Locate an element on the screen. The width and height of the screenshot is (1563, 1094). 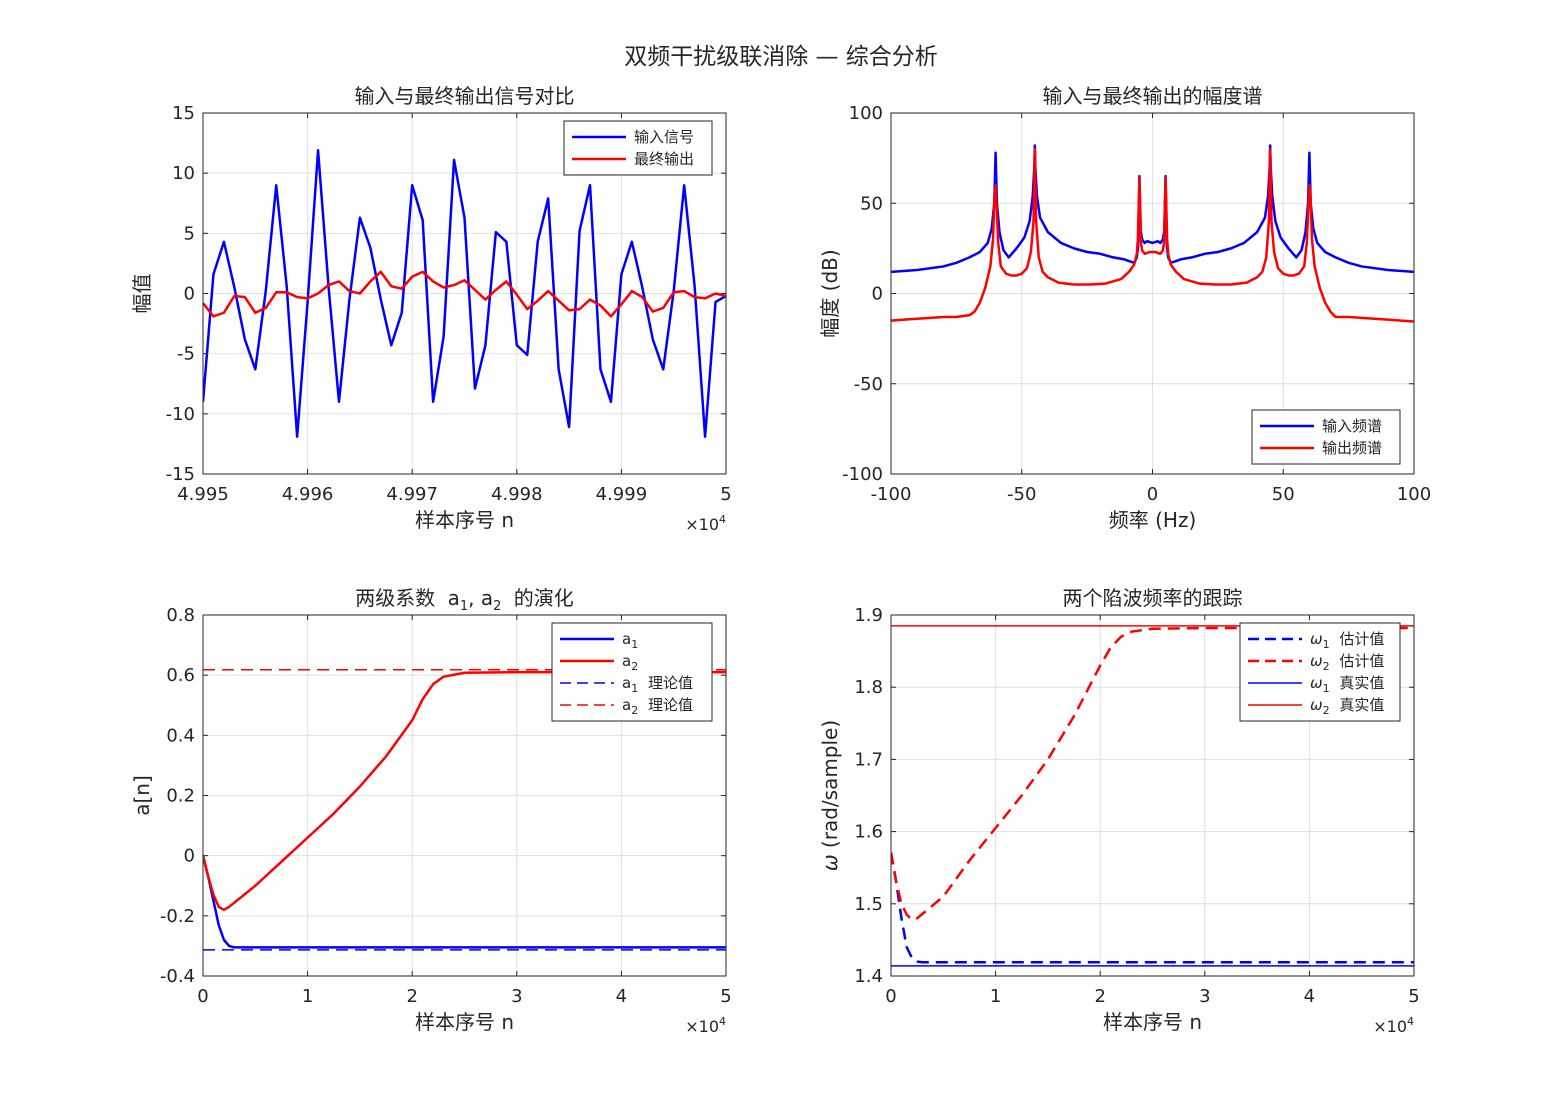
legend-entry: a2 理论值 is located at coordinates (657, 706).